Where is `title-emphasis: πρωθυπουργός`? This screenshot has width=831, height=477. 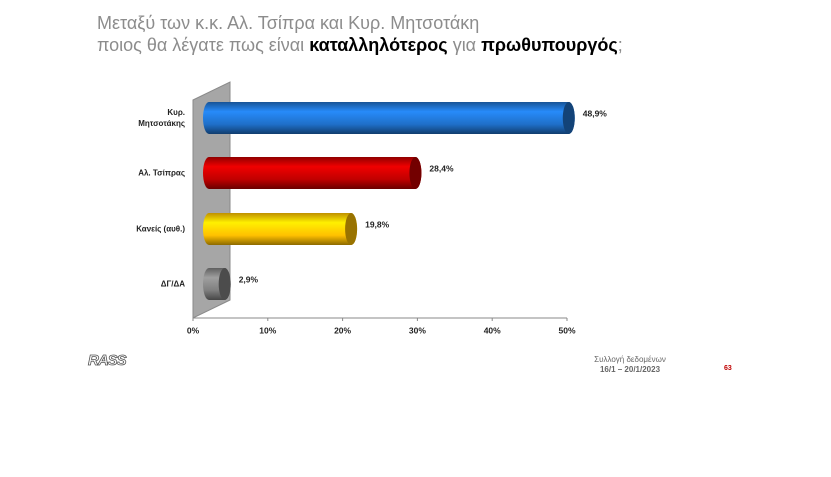 title-emphasis: πρωθυπουργός is located at coordinates (549, 45).